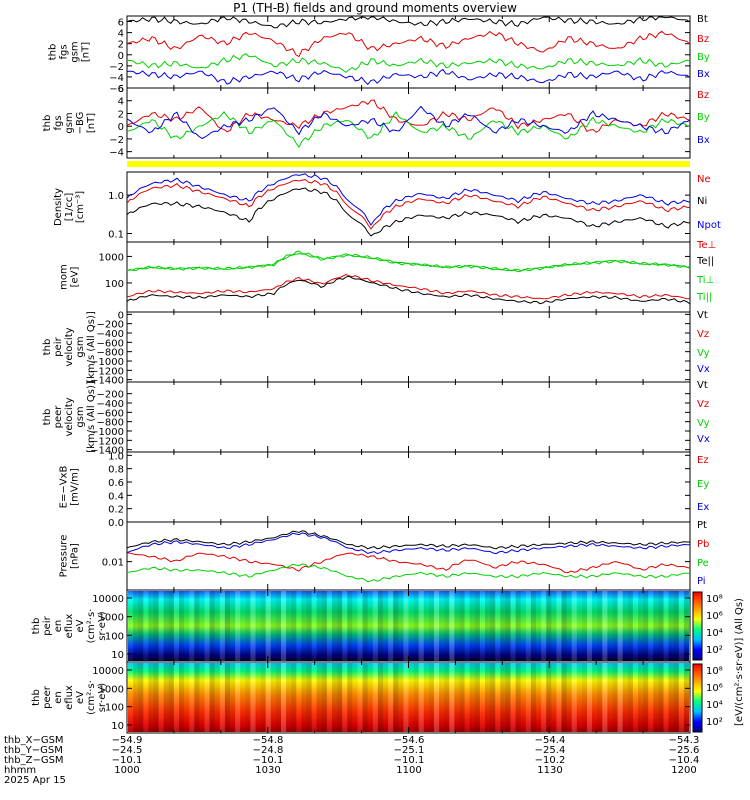 This screenshot has width=750, height=800. What do you see at coordinates (702, 315) in the screenshot?
I see `legend-entry: Vt` at bounding box center [702, 315].